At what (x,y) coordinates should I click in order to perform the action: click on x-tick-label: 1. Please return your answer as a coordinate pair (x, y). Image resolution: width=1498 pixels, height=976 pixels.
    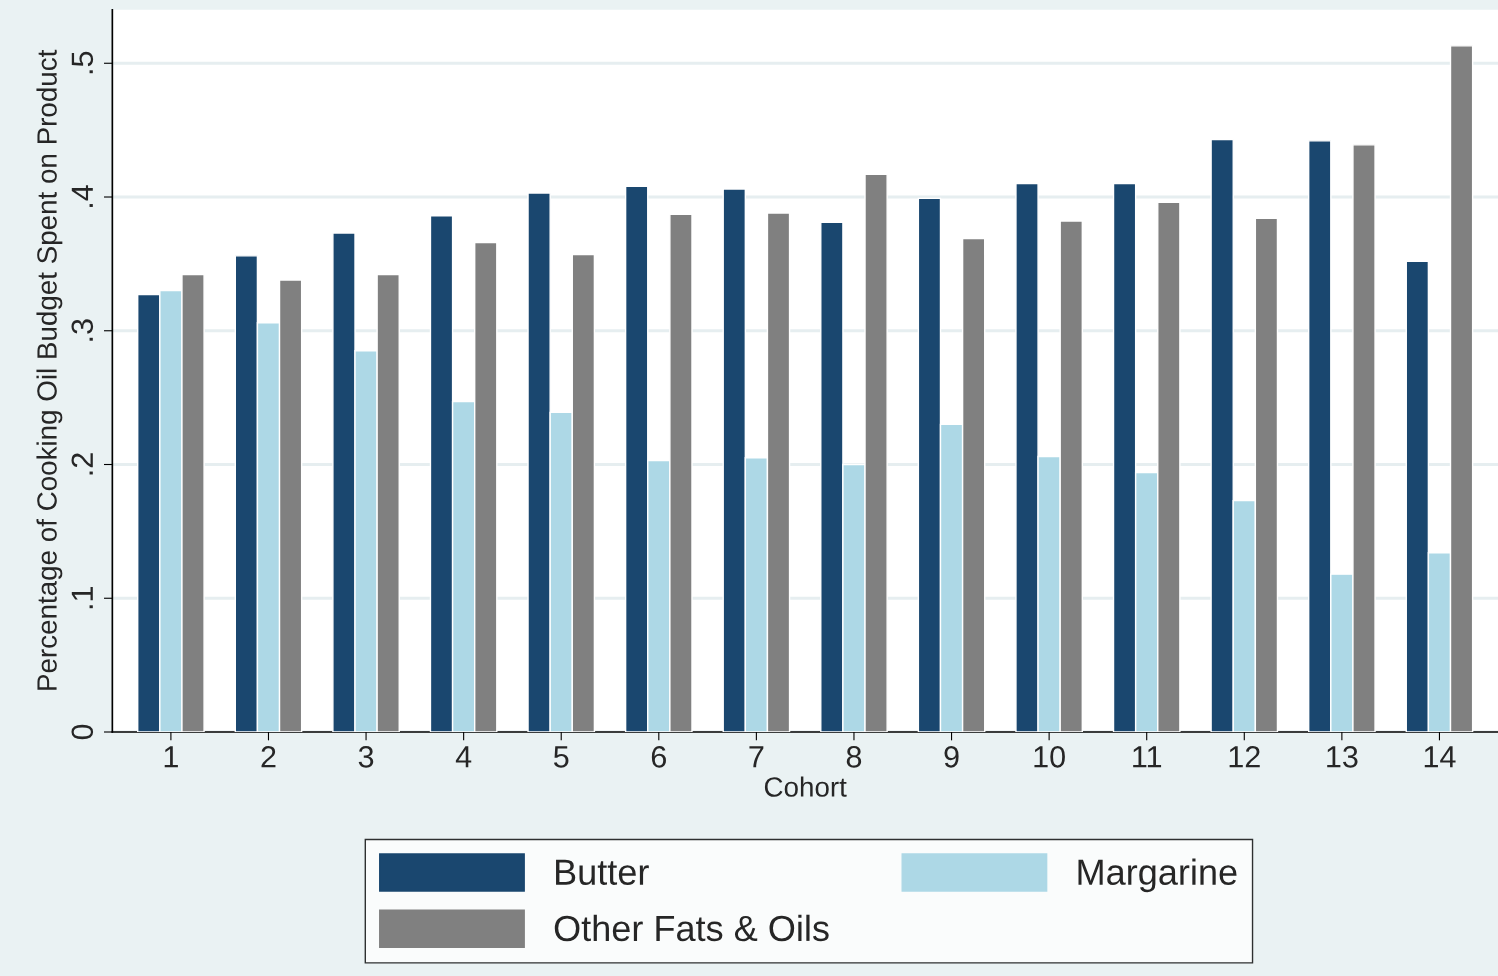
    Looking at the image, I should click on (171, 757).